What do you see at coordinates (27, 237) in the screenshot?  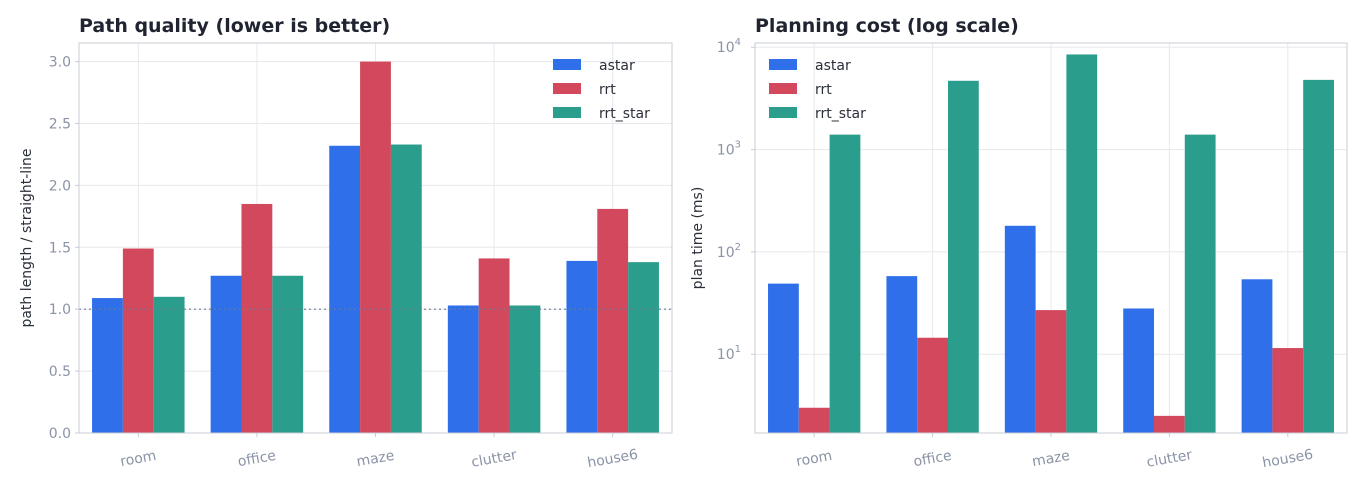 I see `left-y-axis-label: path length / straight-line` at bounding box center [27, 237].